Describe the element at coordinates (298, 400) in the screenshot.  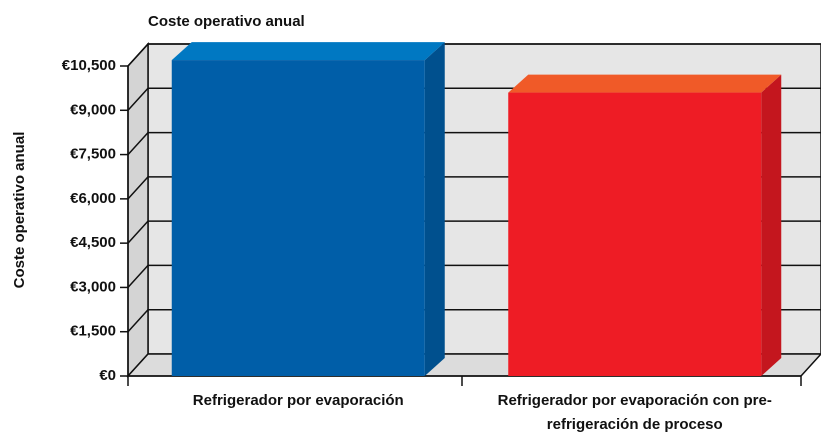
I see `x-tick-label: Refrigerador por evaporación` at that location.